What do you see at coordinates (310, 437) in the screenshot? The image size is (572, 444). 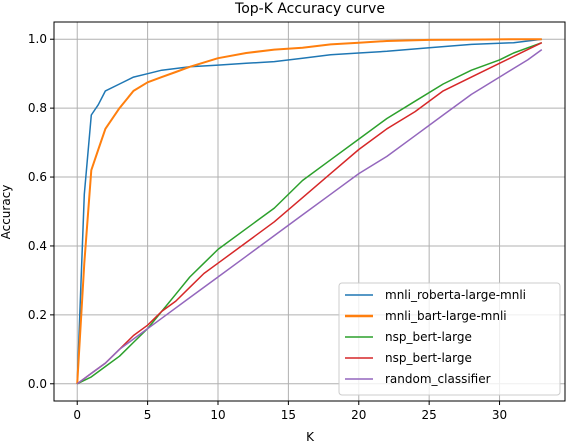 I see `x-axis-title: K` at bounding box center [310, 437].